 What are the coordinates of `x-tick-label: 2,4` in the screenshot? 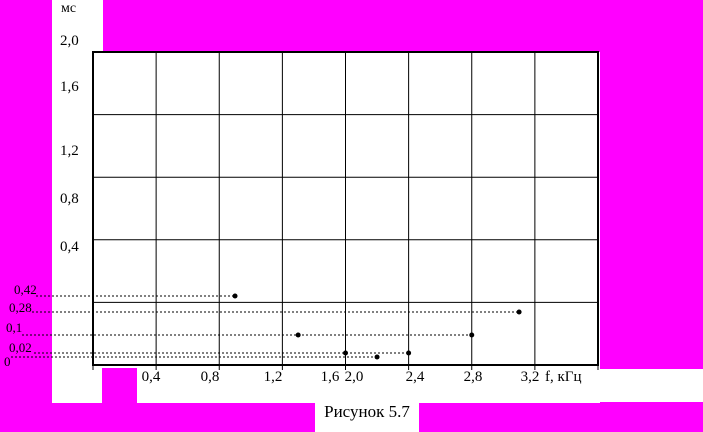 It's located at (415, 377).